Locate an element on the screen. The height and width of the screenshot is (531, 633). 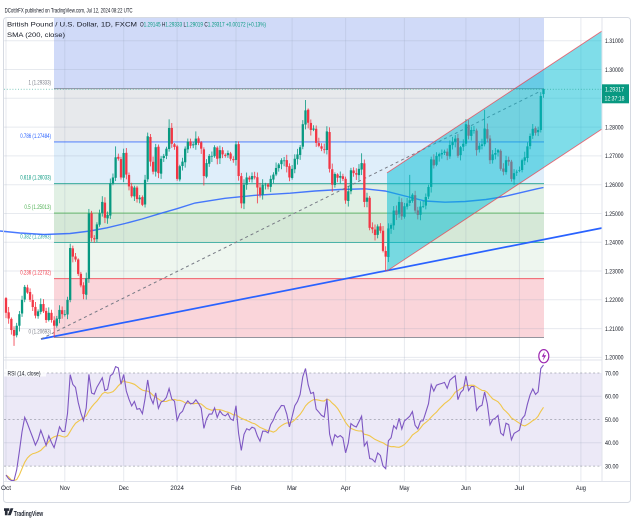
svg-text: 1.20000 is located at coordinates (614, 358).